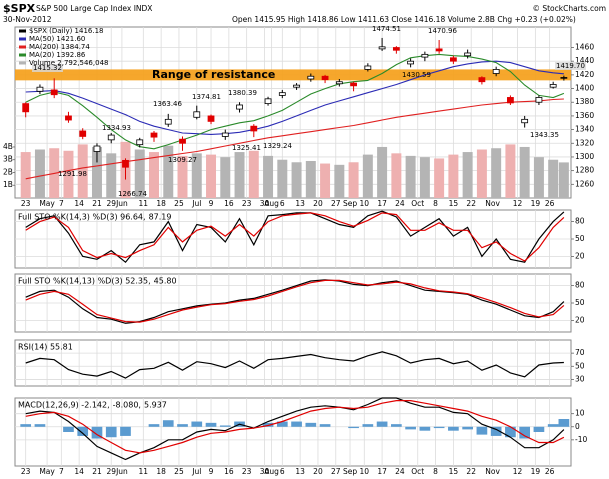 This screenshot has height=479, width=609. Describe the element at coordinates (584, 115) in the screenshot. I see `y-tick-label: 1360` at that location.